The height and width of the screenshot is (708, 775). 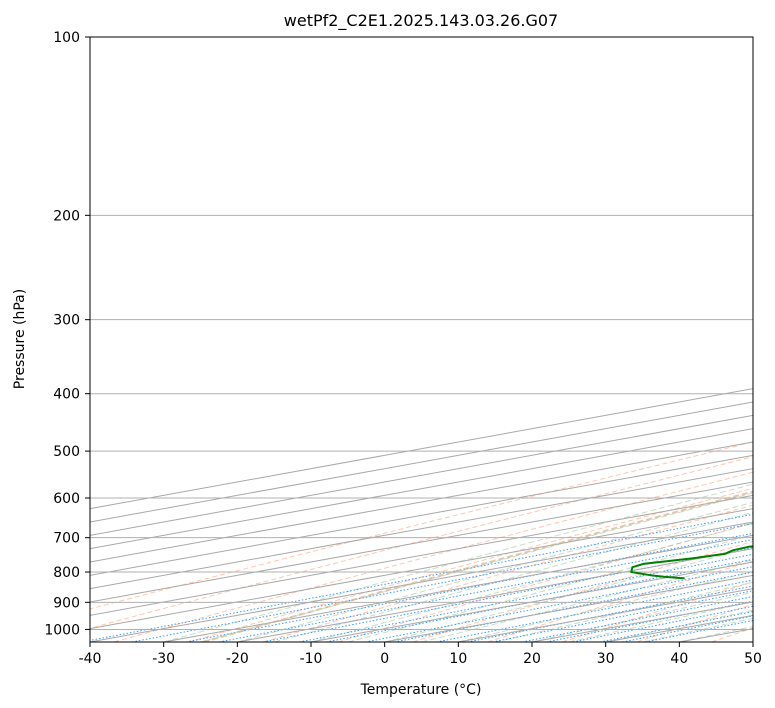 What do you see at coordinates (62, 630) in the screenshot?
I see `y-tick-label: 1000` at bounding box center [62, 630].